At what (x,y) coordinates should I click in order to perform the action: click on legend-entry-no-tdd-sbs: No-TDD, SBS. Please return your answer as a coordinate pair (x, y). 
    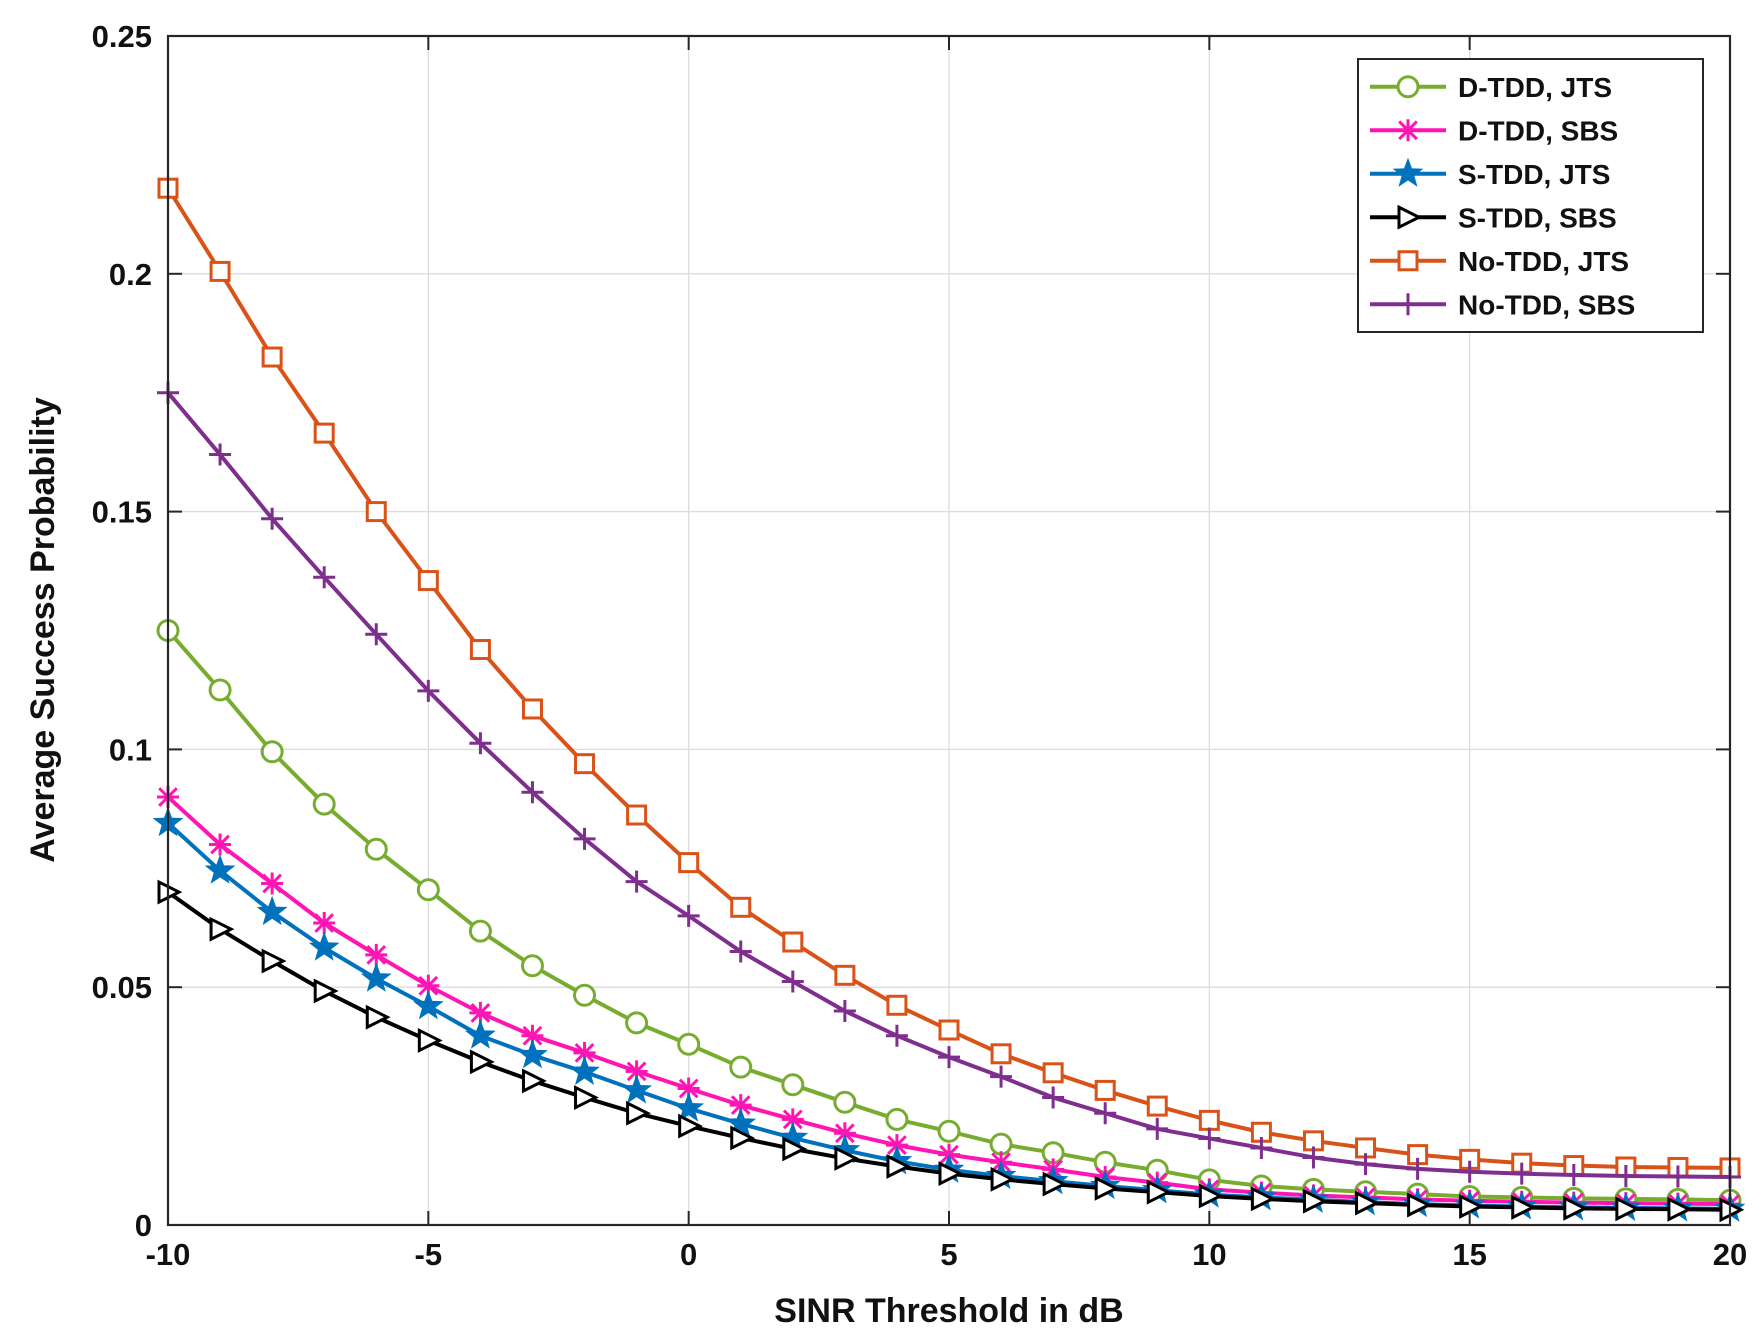
    Looking at the image, I should click on (1502, 304).